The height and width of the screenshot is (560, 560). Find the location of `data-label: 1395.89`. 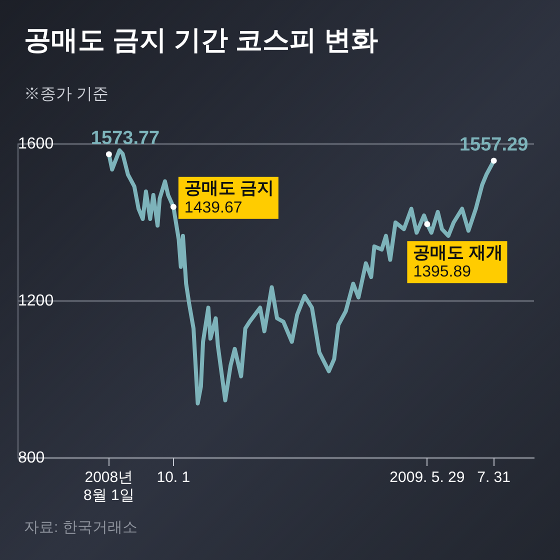

data-label: 1395.89 is located at coordinates (442, 272).